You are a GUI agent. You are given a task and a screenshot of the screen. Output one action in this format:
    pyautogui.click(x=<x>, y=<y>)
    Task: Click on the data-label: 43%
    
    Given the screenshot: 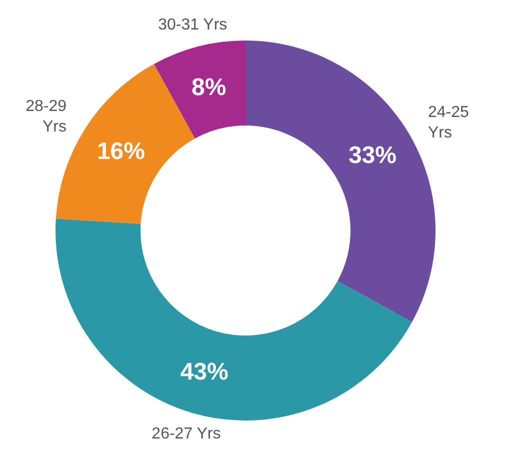 What is the action you would take?
    pyautogui.click(x=204, y=372)
    